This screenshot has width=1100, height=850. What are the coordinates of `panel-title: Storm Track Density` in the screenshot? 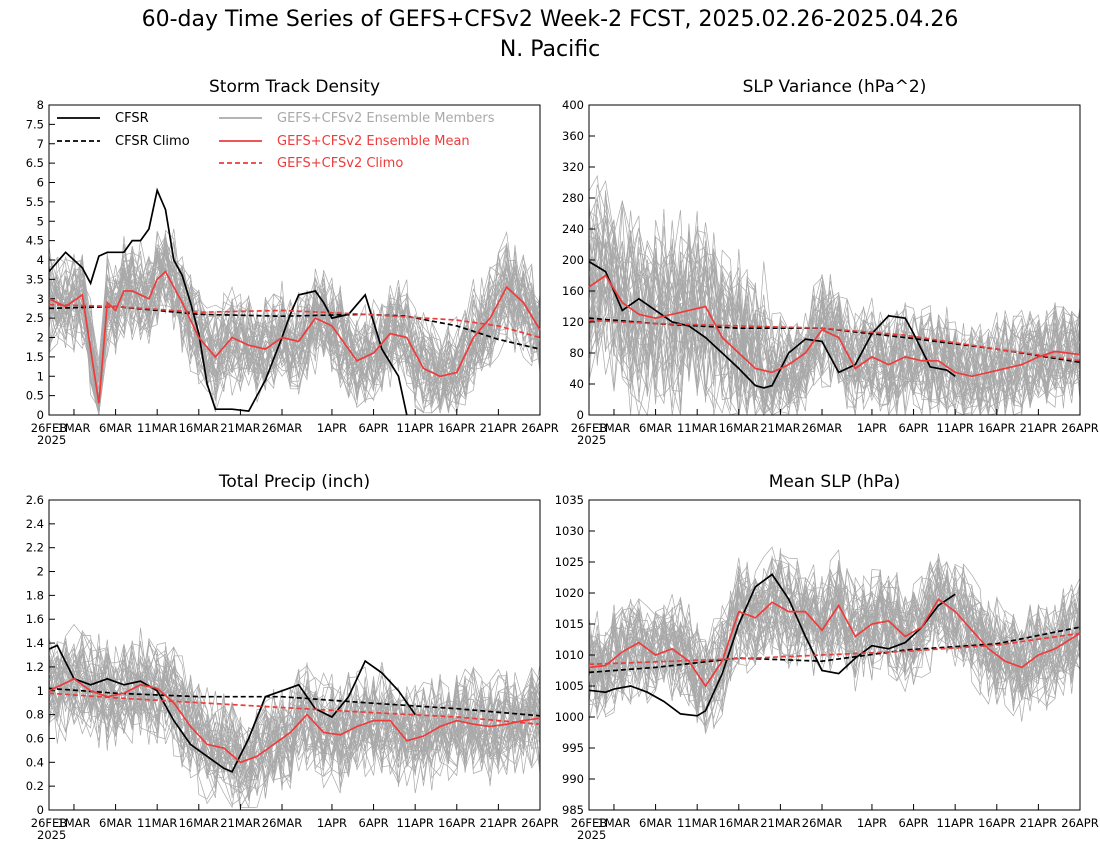 It's located at (294, 87).